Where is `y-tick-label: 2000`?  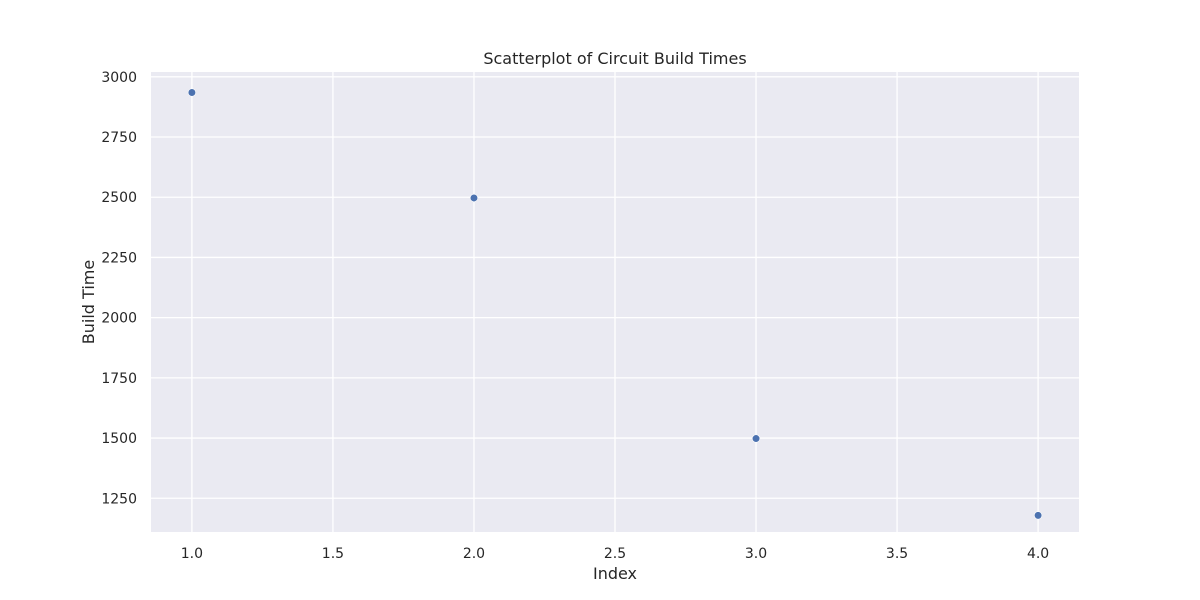
y-tick-label: 2000 is located at coordinates (119, 319).